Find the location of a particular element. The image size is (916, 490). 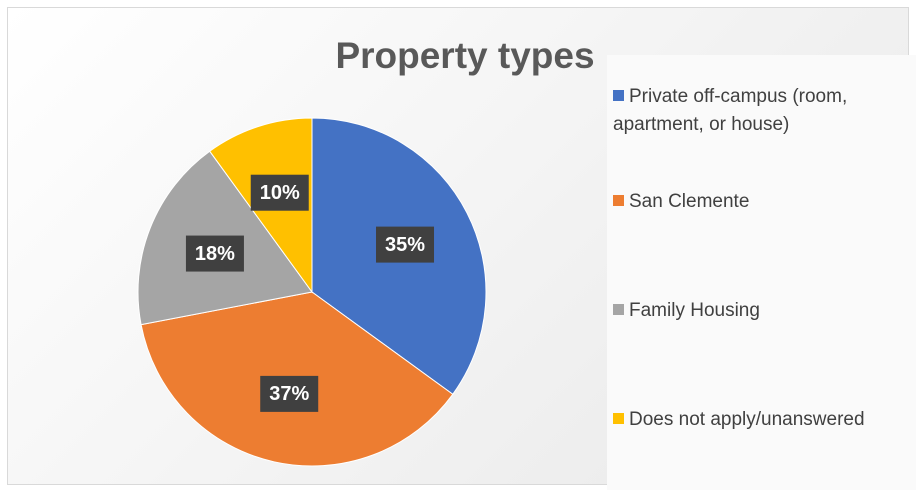

data-label: 18% is located at coordinates (215, 254).